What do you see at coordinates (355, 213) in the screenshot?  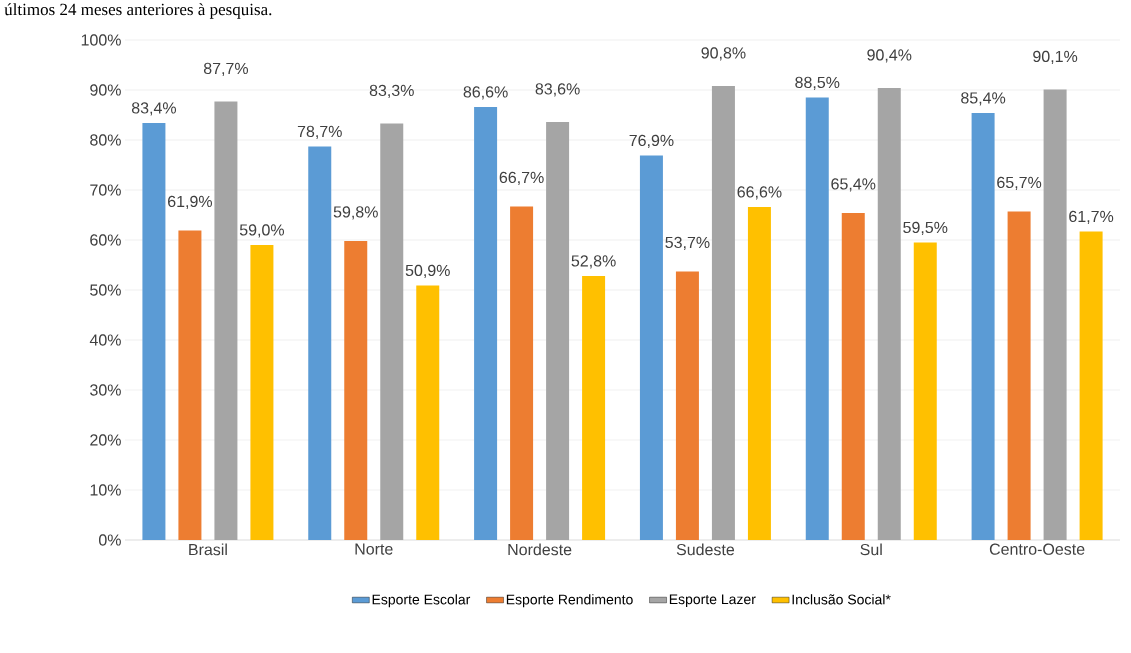 I see `data-label: 59,8%` at bounding box center [355, 213].